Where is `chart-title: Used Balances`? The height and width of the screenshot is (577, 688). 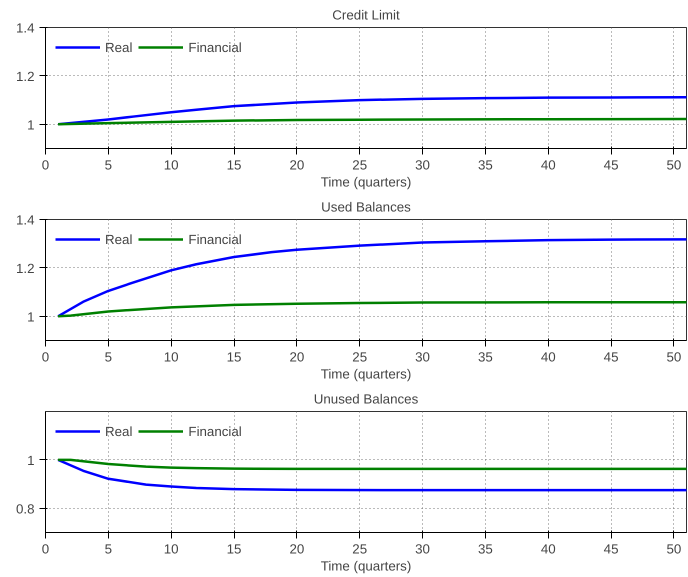 chart-title: Used Balances is located at coordinates (366, 207).